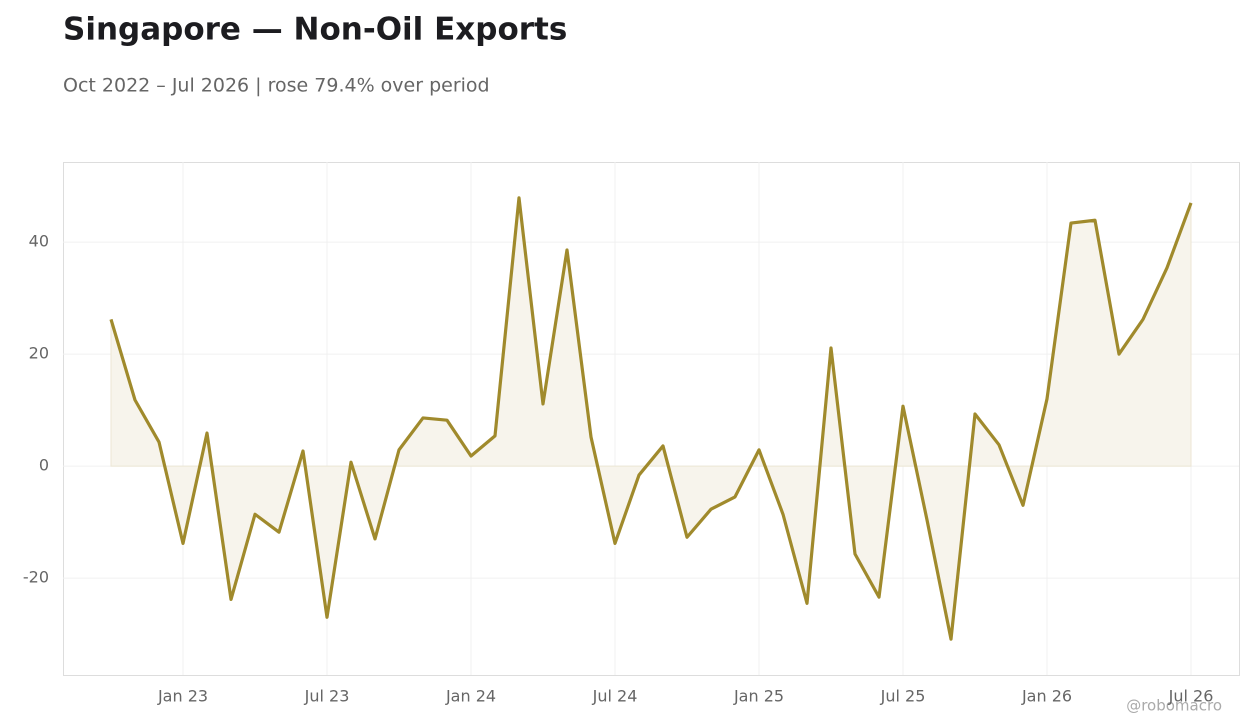  What do you see at coordinates (39, 353) in the screenshot?
I see `y-tick-label: 20` at bounding box center [39, 353].